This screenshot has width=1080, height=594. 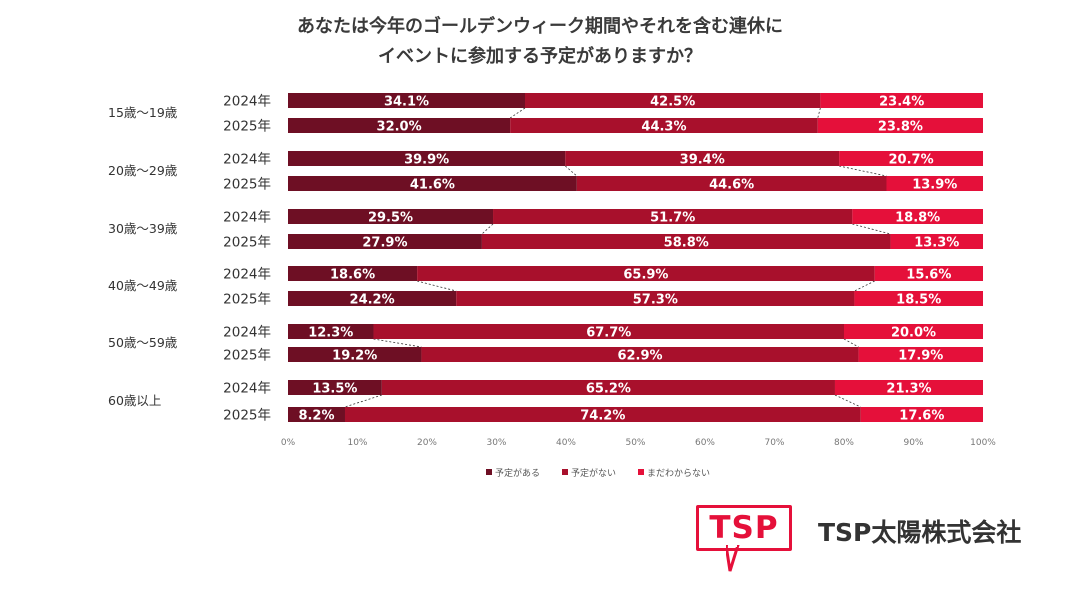 I want to click on data-label: 42.5%, so click(x=672, y=102).